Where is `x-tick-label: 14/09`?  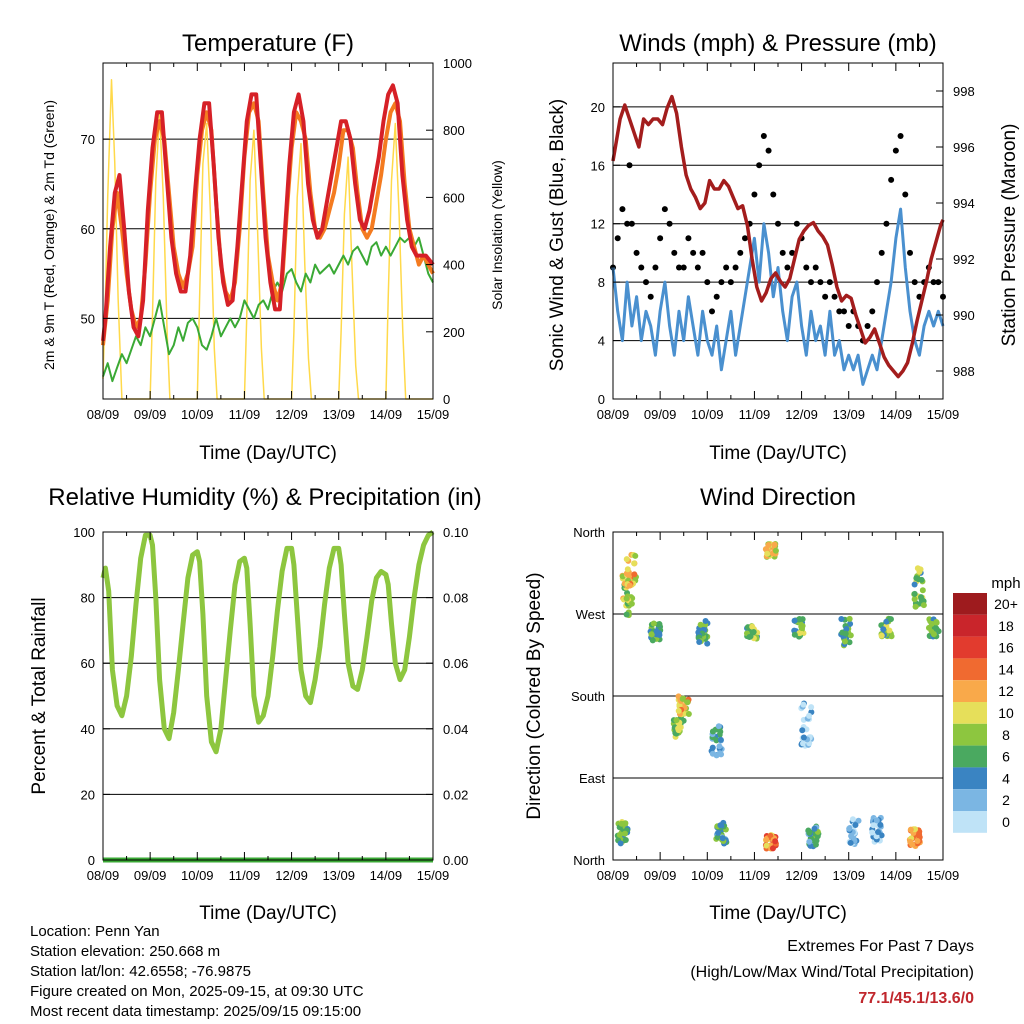 x-tick-label: 14/09 is located at coordinates (896, 875).